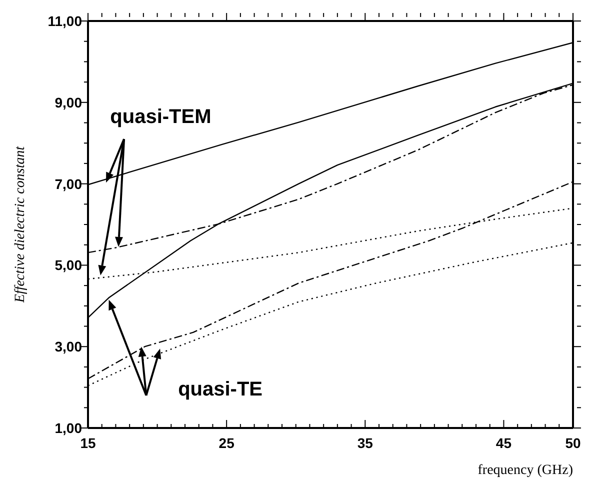 Image resolution: width=596 pixels, height=496 pixels. I want to click on y-tick-label: 11,00, so click(65, 21).